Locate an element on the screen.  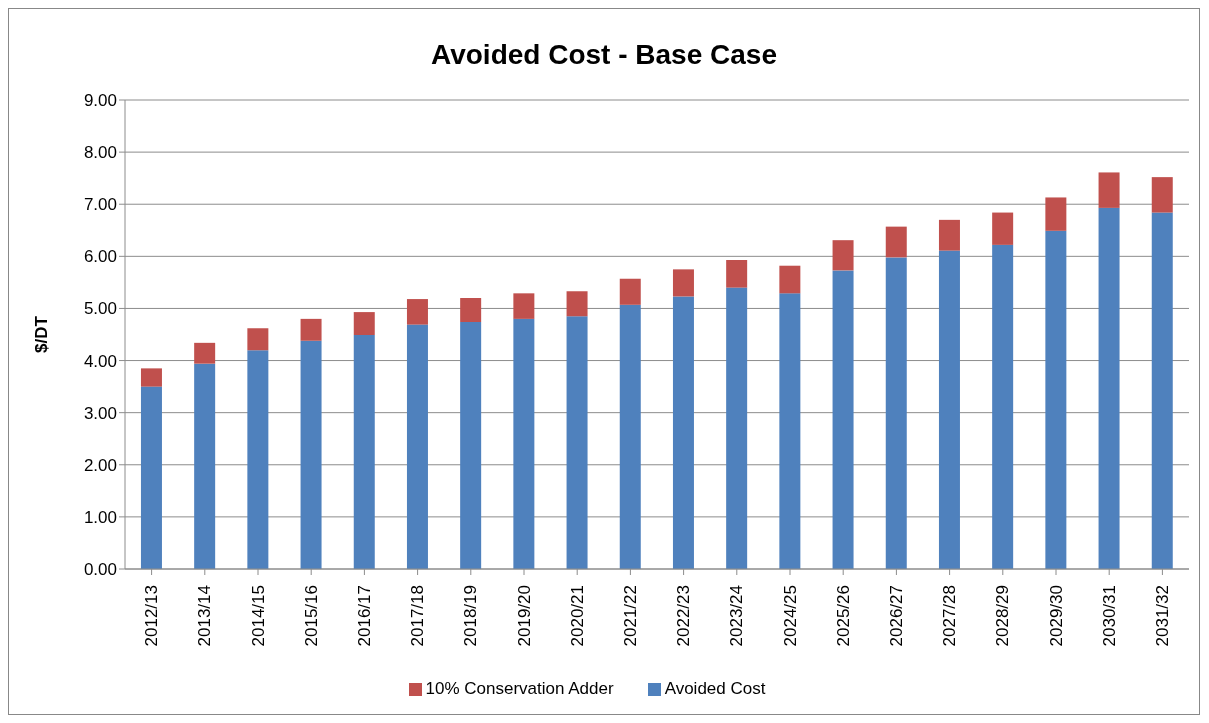
y-tick-label: 2.00 is located at coordinates (100, 465).